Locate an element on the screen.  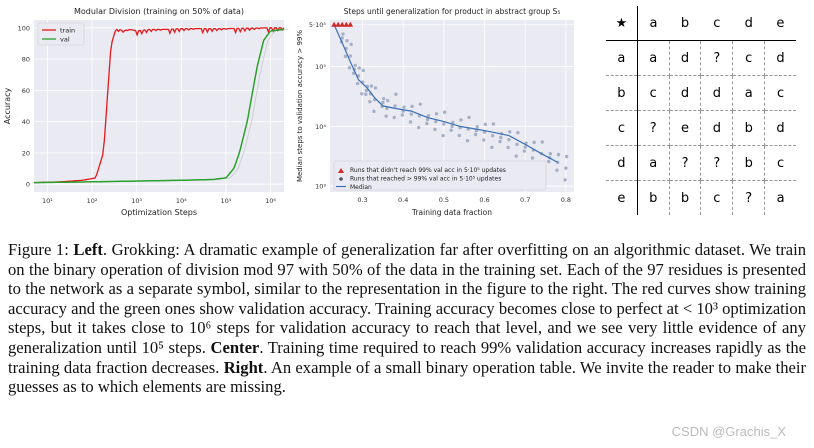
table-cell: e is located at coordinates (685, 128).